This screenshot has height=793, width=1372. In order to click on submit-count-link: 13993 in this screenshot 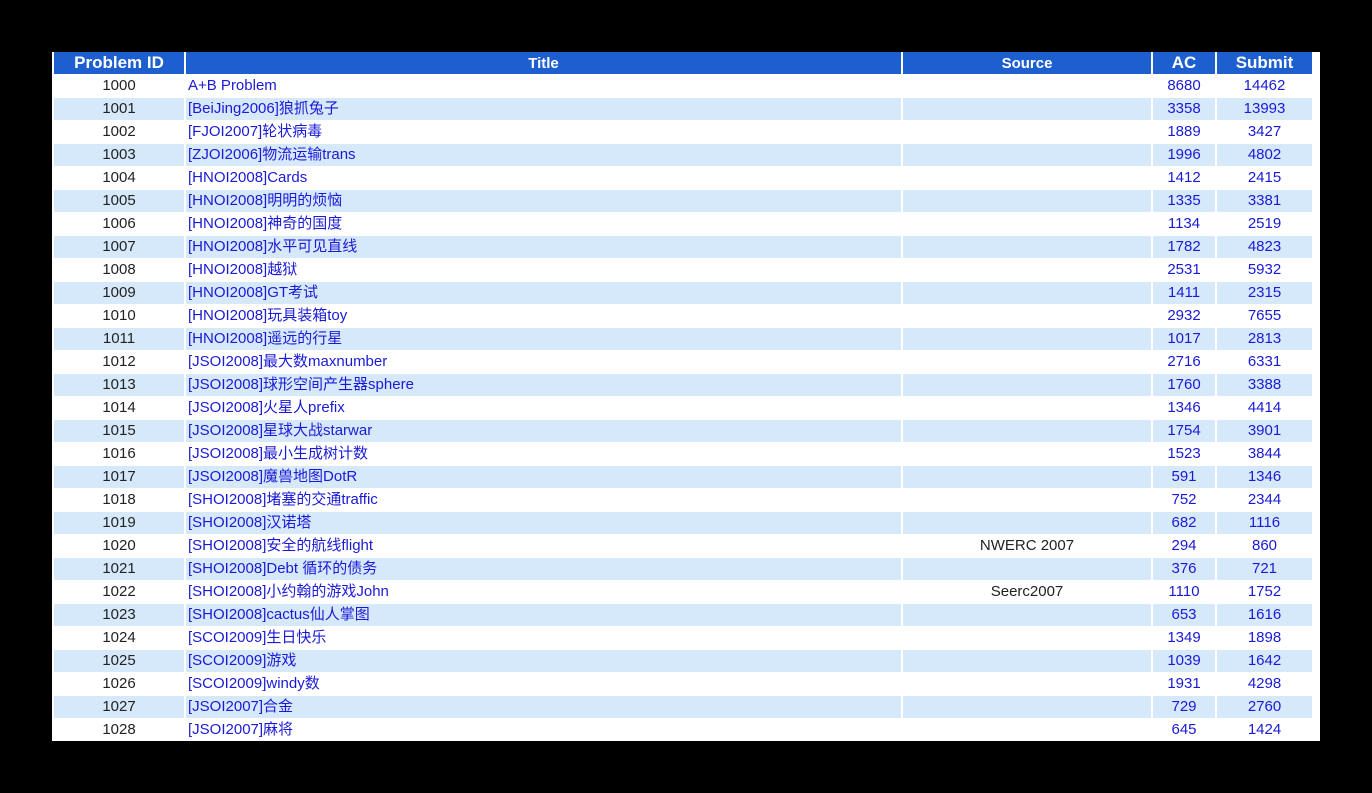, I will do `click(1263, 109)`.